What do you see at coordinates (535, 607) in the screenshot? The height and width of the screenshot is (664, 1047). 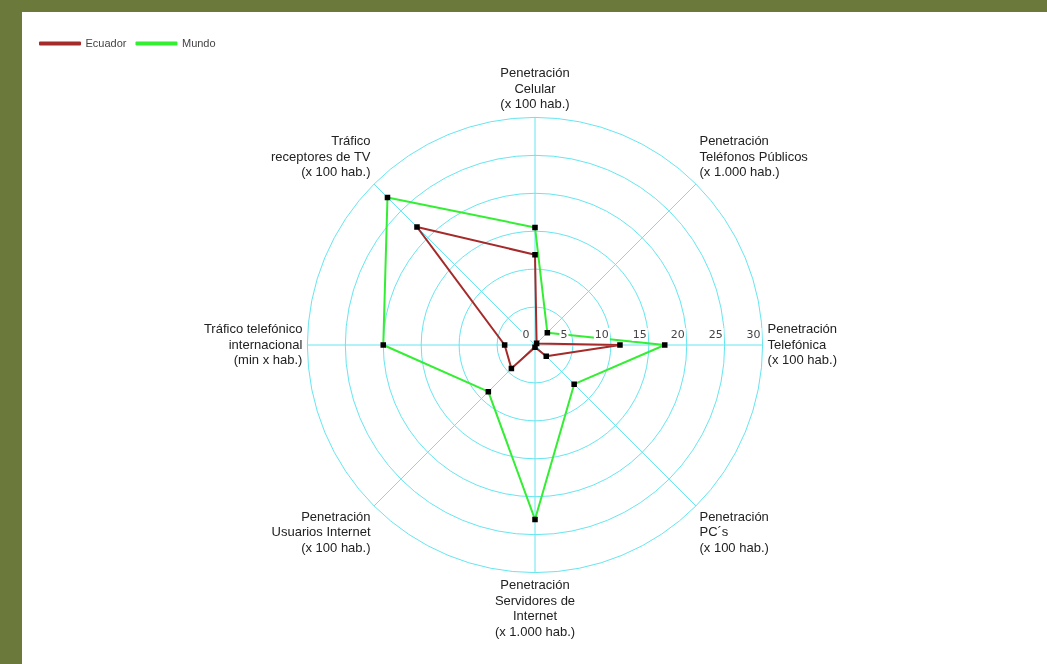 I see `spoke-label: Penetración Servidores de Internet (x 1.000 hab.)` at bounding box center [535, 607].